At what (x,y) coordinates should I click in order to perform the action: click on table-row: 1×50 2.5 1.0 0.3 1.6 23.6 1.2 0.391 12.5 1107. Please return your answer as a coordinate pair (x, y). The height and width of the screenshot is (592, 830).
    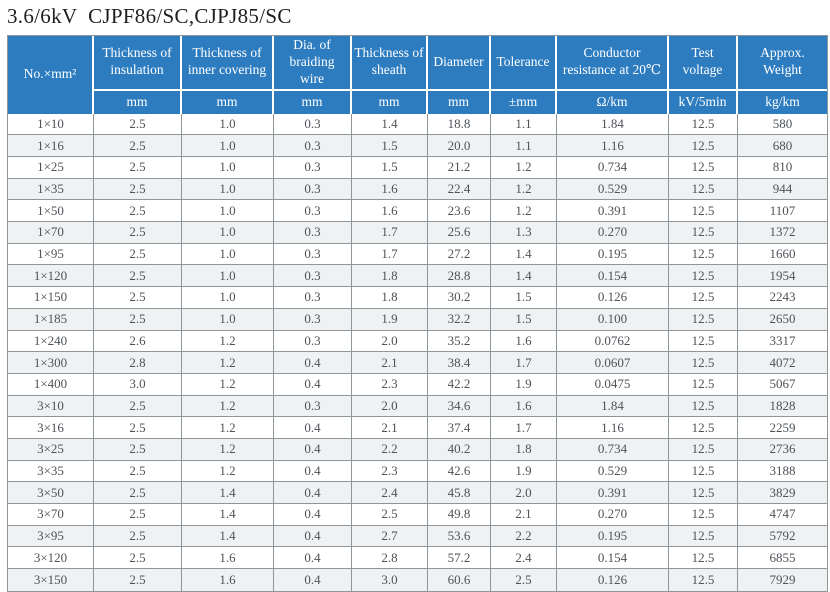
    Looking at the image, I should click on (417, 211).